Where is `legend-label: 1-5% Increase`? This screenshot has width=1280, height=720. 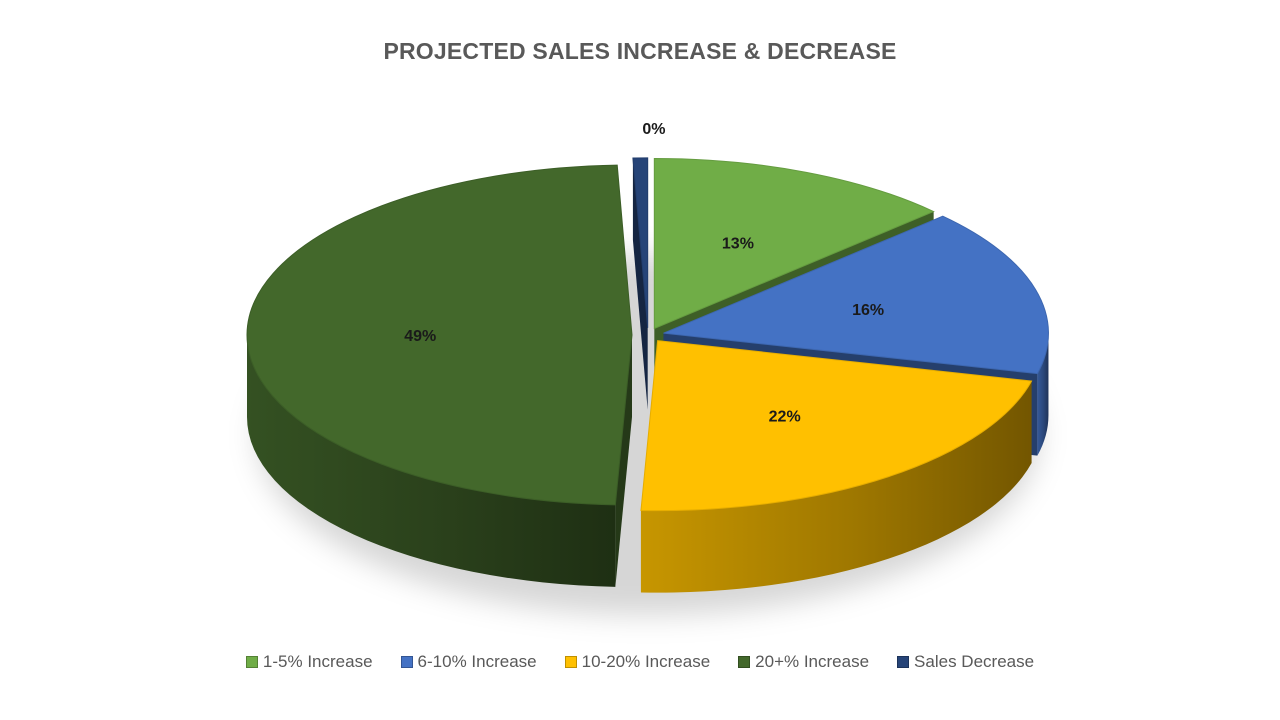 legend-label: 1-5% Increase is located at coordinates (317, 661).